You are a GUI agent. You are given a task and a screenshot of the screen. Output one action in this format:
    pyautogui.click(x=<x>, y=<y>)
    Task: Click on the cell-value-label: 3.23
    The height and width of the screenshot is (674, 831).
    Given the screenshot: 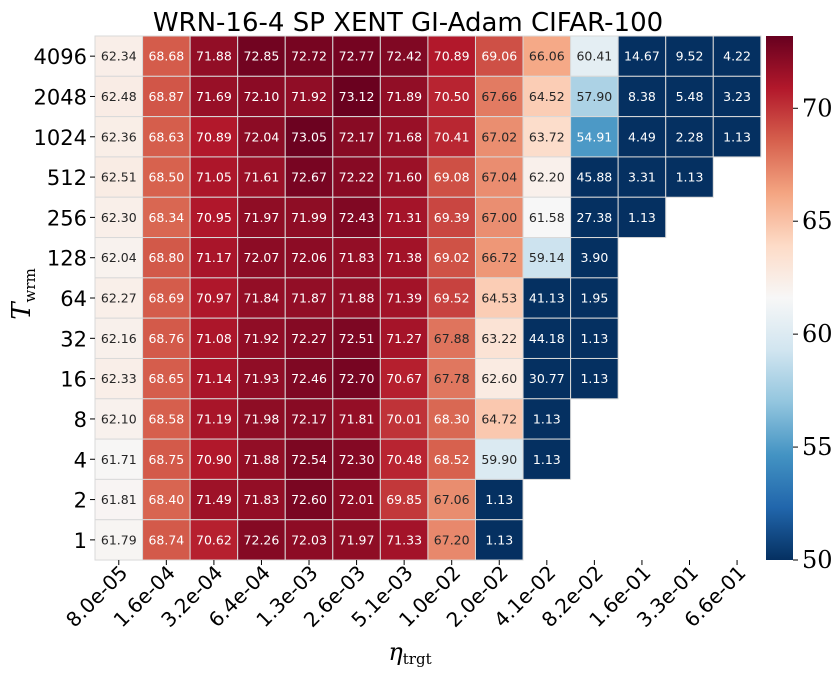 What is the action you would take?
    pyautogui.click(x=737, y=96)
    